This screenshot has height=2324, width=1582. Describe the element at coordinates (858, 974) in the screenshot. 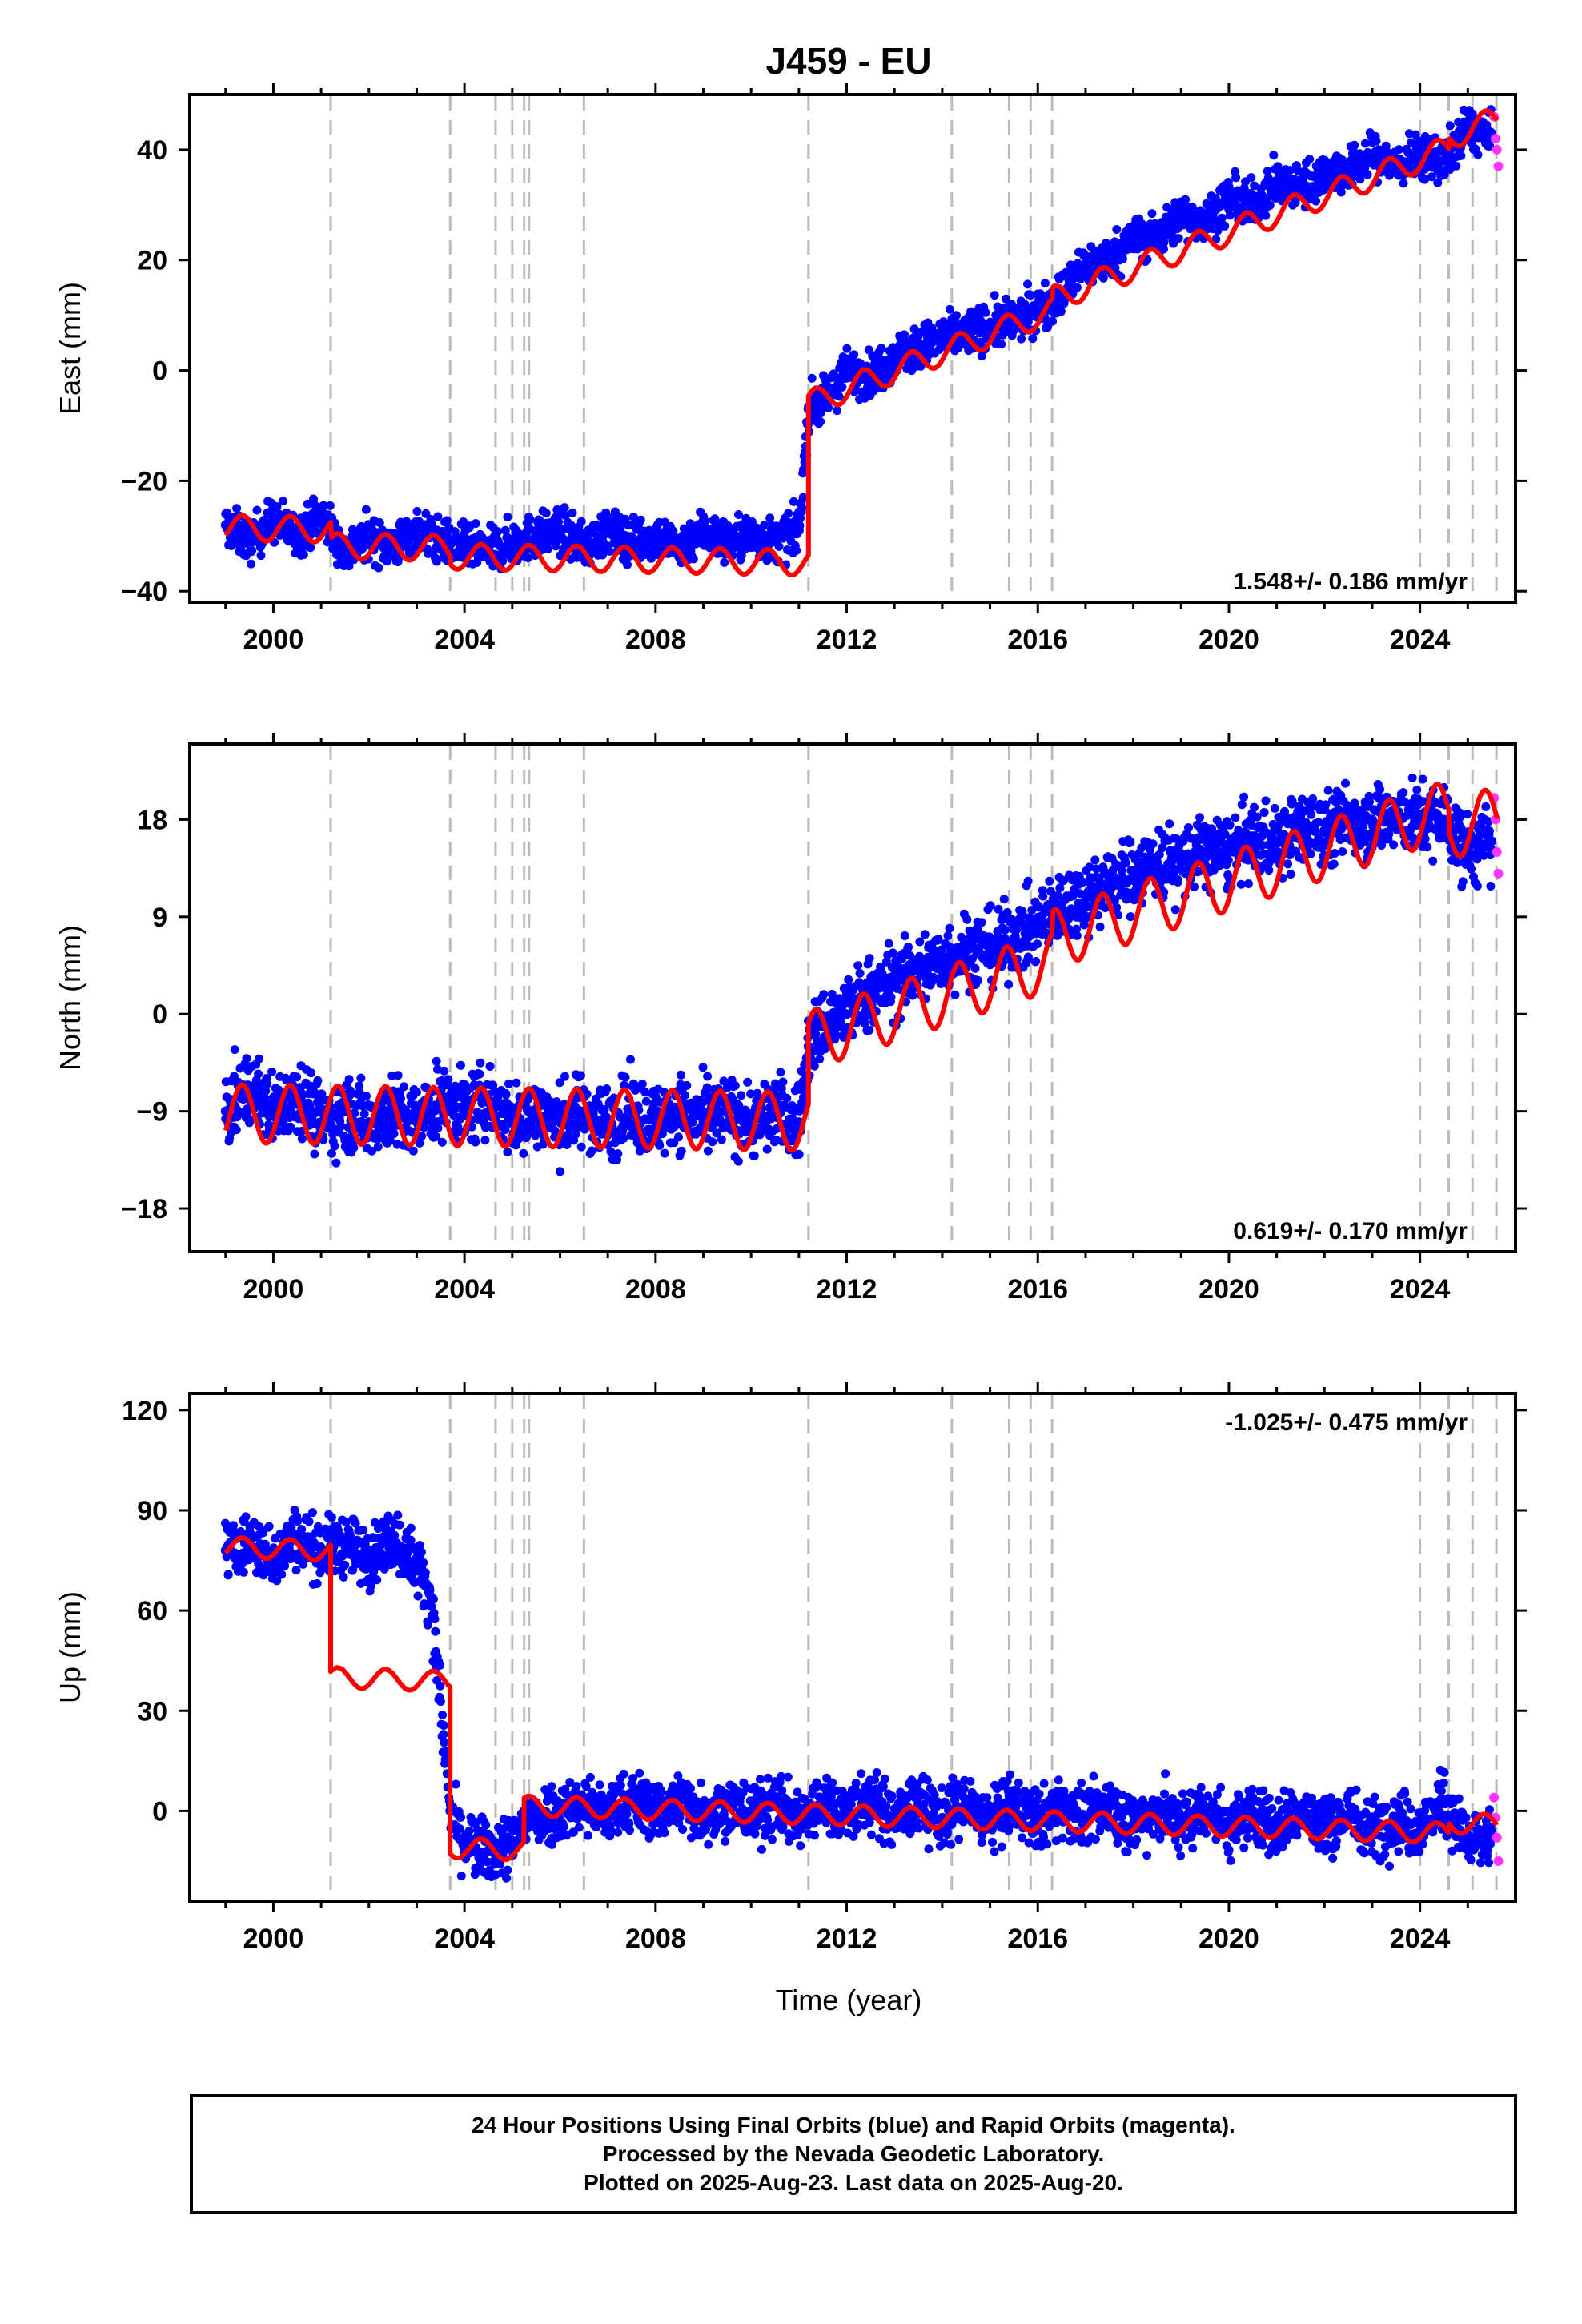

I see `final-orbits-points` at that location.